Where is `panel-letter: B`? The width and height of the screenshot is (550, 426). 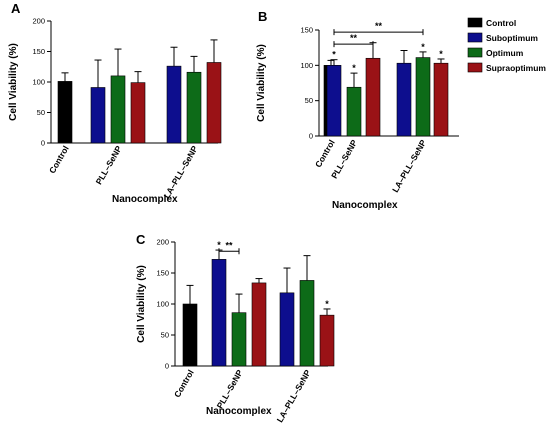 panel-letter: B is located at coordinates (262, 16).